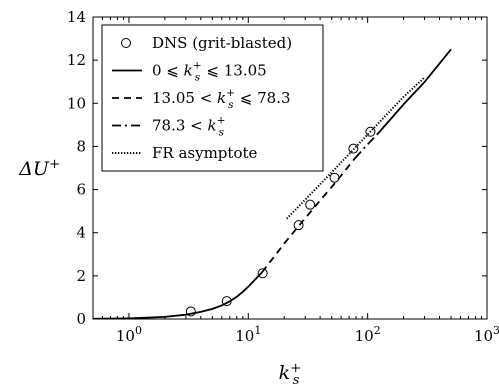  What do you see at coordinates (221, 99) in the screenshot?
I see `legend-label: 13.05 < k+ s ⩽ 78.3` at bounding box center [221, 99].